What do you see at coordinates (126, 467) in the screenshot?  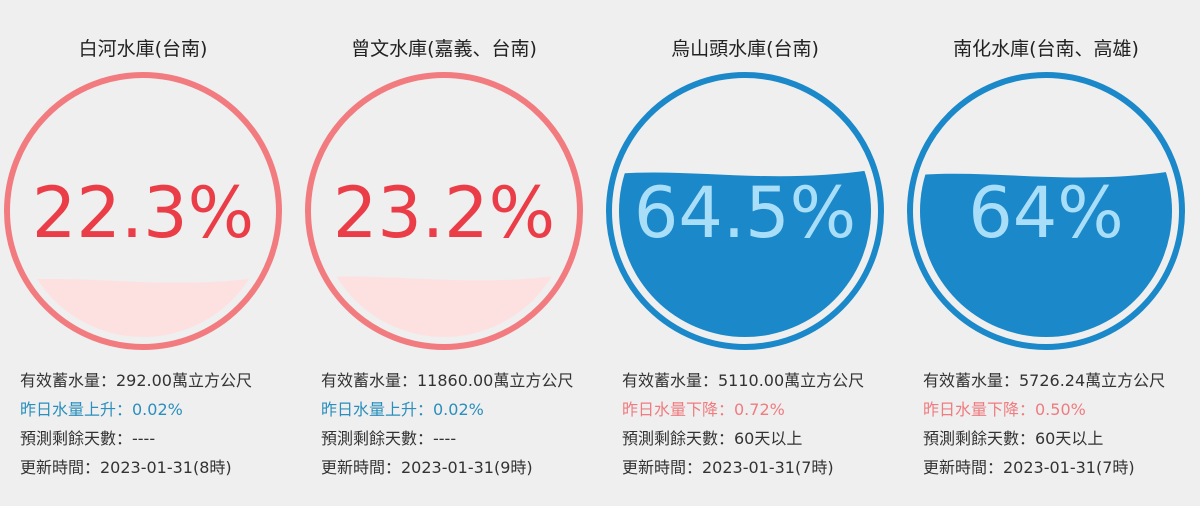 I see `updated-text: 更新時間：2023-01-31(8時)` at bounding box center [126, 467].